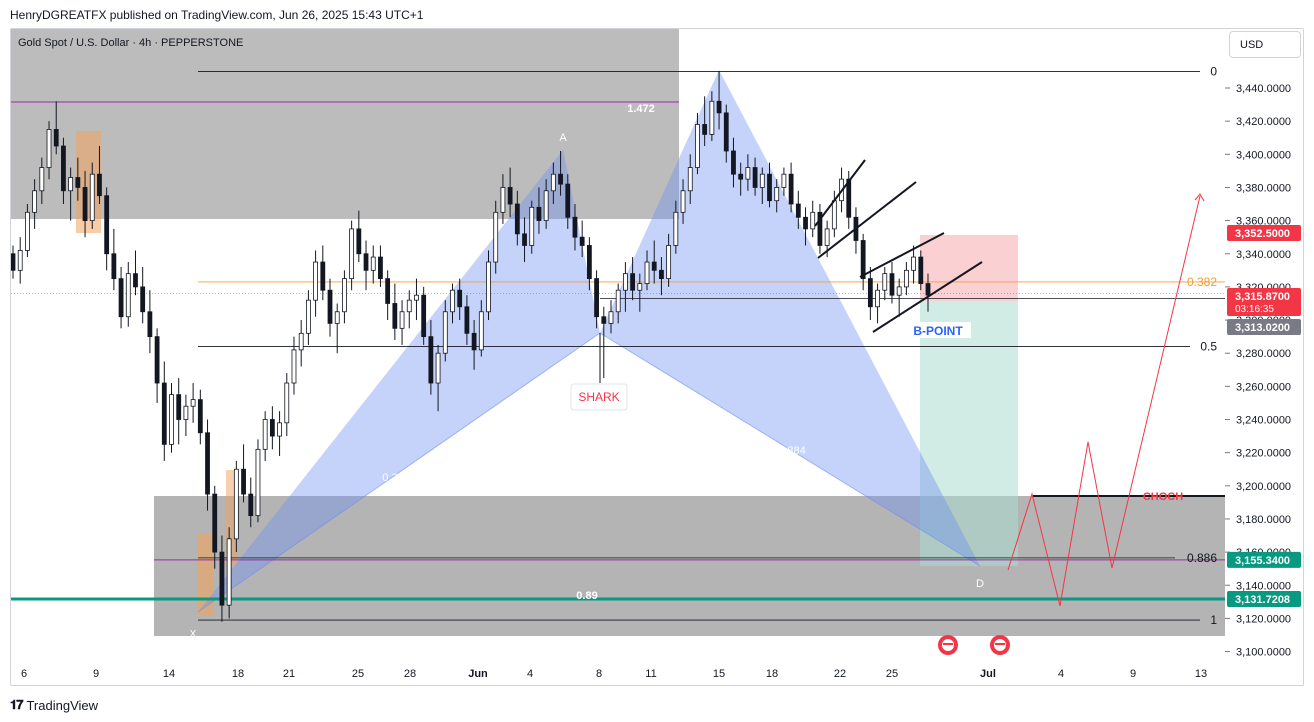  Describe the element at coordinates (1263, 188) in the screenshot. I see `y-tick-label: 3,380.0000` at that location.